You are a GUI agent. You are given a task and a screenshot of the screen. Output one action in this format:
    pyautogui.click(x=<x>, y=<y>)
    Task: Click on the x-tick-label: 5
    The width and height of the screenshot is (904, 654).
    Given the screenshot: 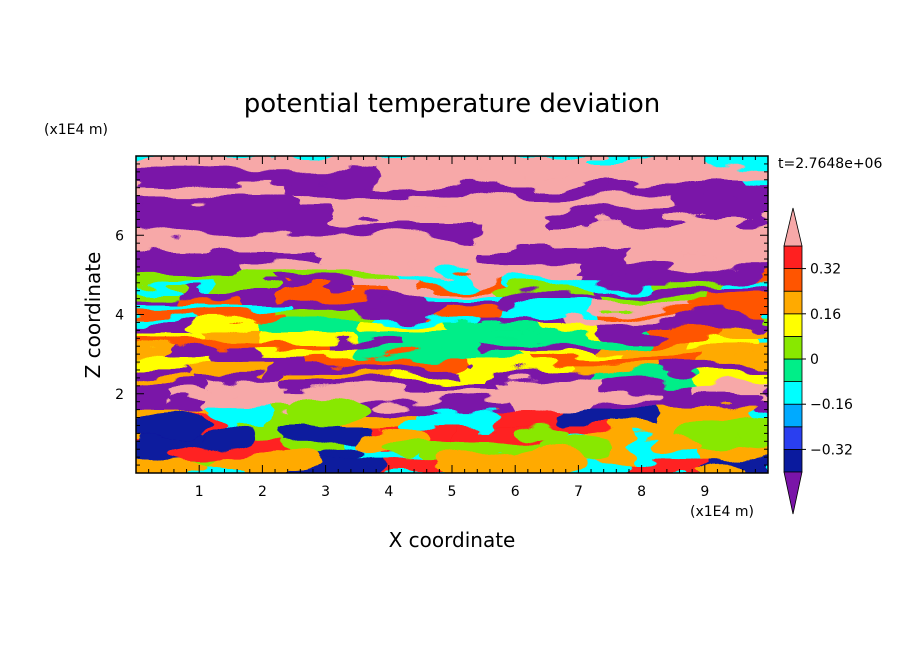 What is the action you would take?
    pyautogui.click(x=452, y=492)
    